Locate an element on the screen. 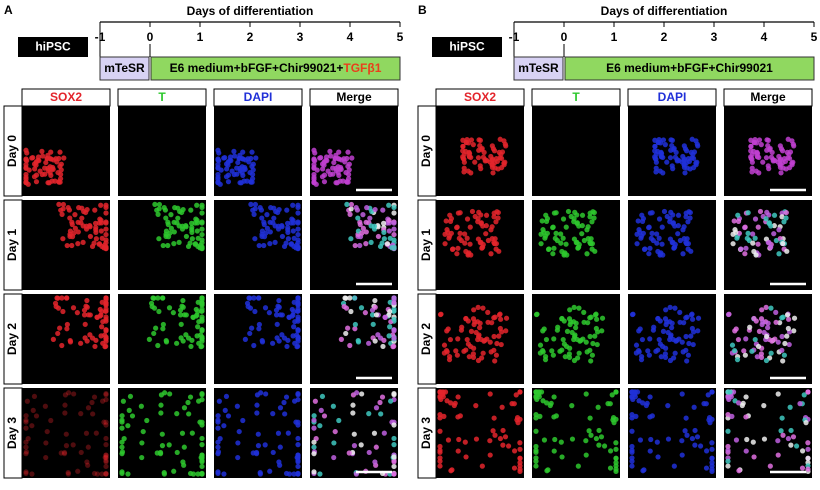  row-label: Day 3 is located at coordinates (12, 433).